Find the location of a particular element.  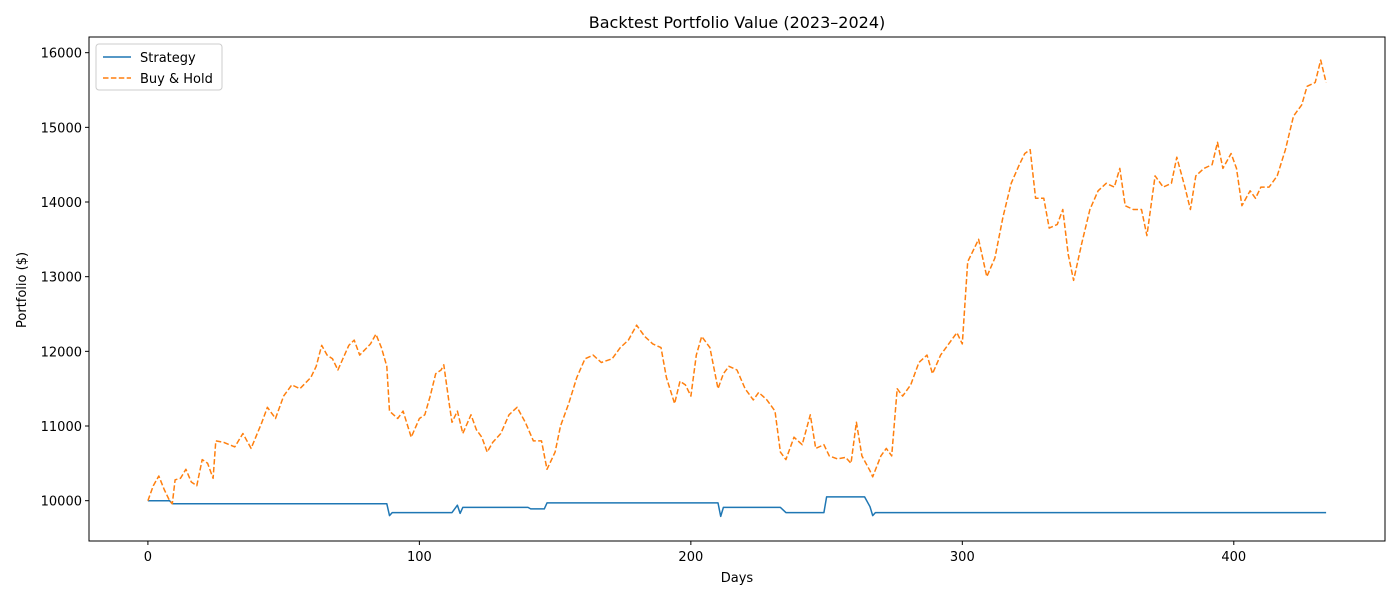

y-tick-label: 15000 is located at coordinates (61, 128).